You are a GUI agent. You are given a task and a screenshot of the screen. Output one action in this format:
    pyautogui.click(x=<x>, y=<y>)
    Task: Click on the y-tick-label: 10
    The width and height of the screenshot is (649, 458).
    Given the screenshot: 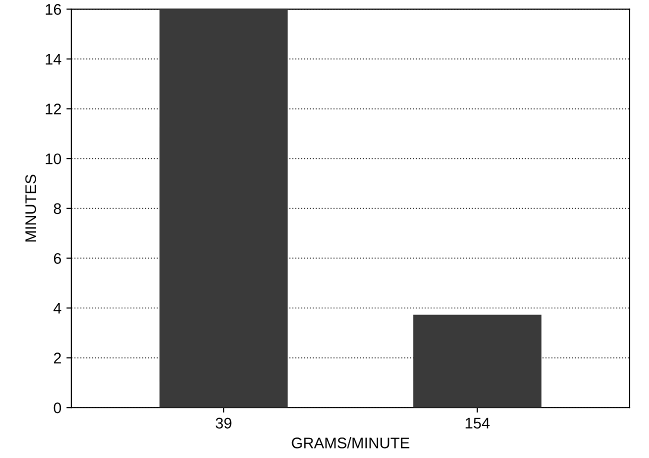 What is the action you would take?
    pyautogui.click(x=54, y=158)
    